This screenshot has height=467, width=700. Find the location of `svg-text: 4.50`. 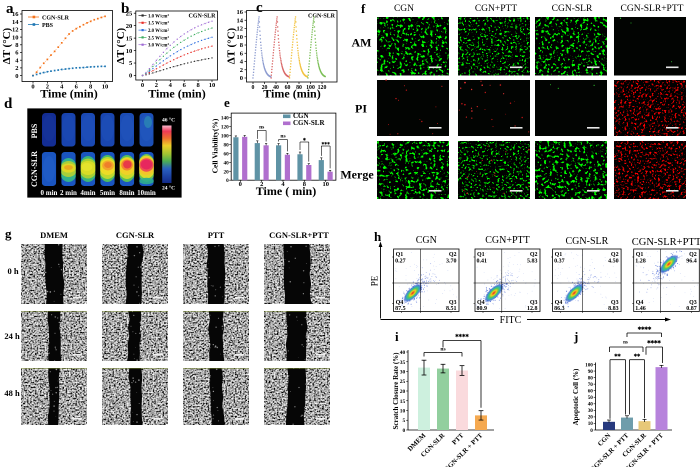

svg-text: 4.50 is located at coordinates (613, 262).